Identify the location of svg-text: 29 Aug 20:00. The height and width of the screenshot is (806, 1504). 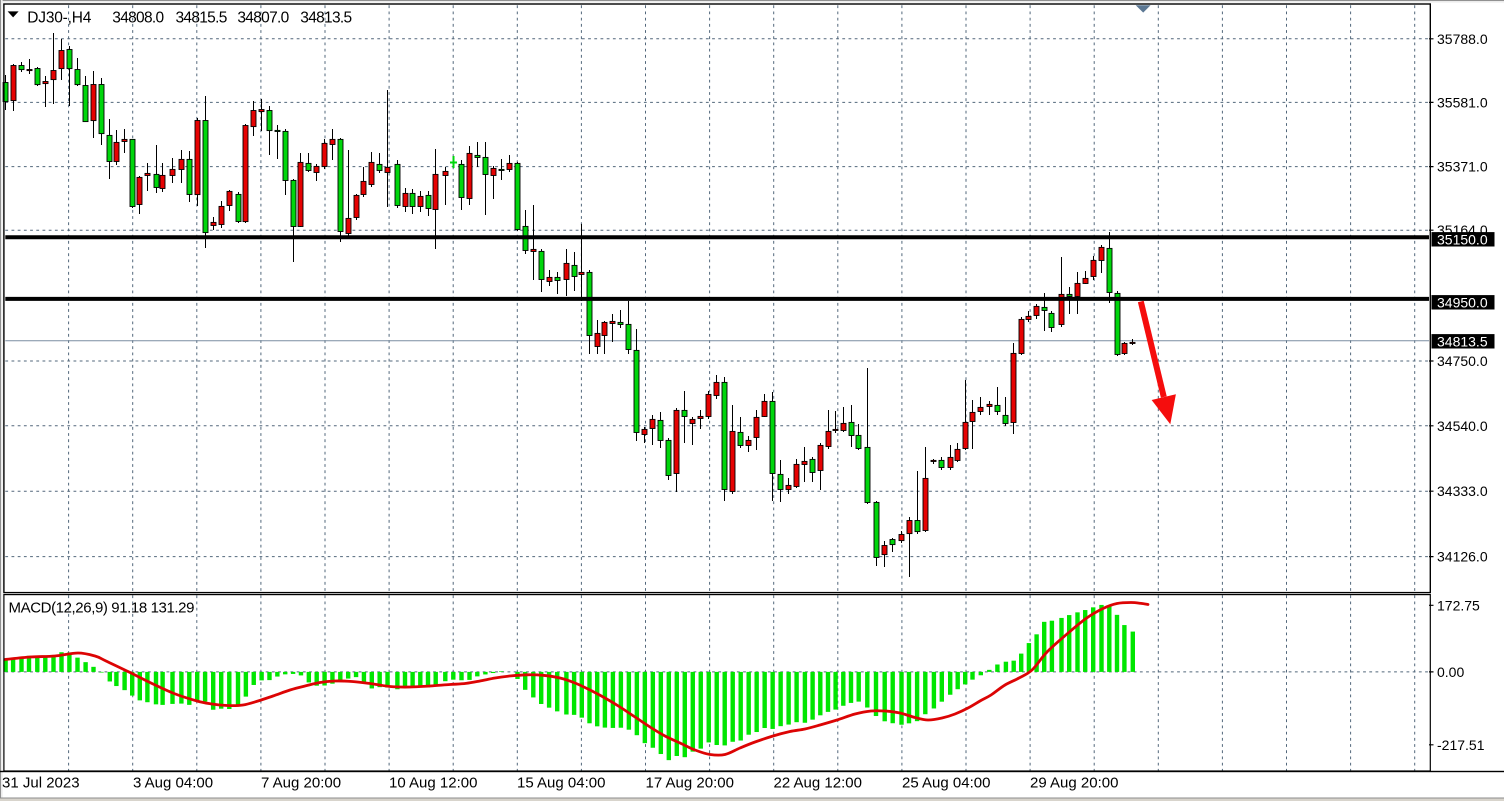
(1074, 783).